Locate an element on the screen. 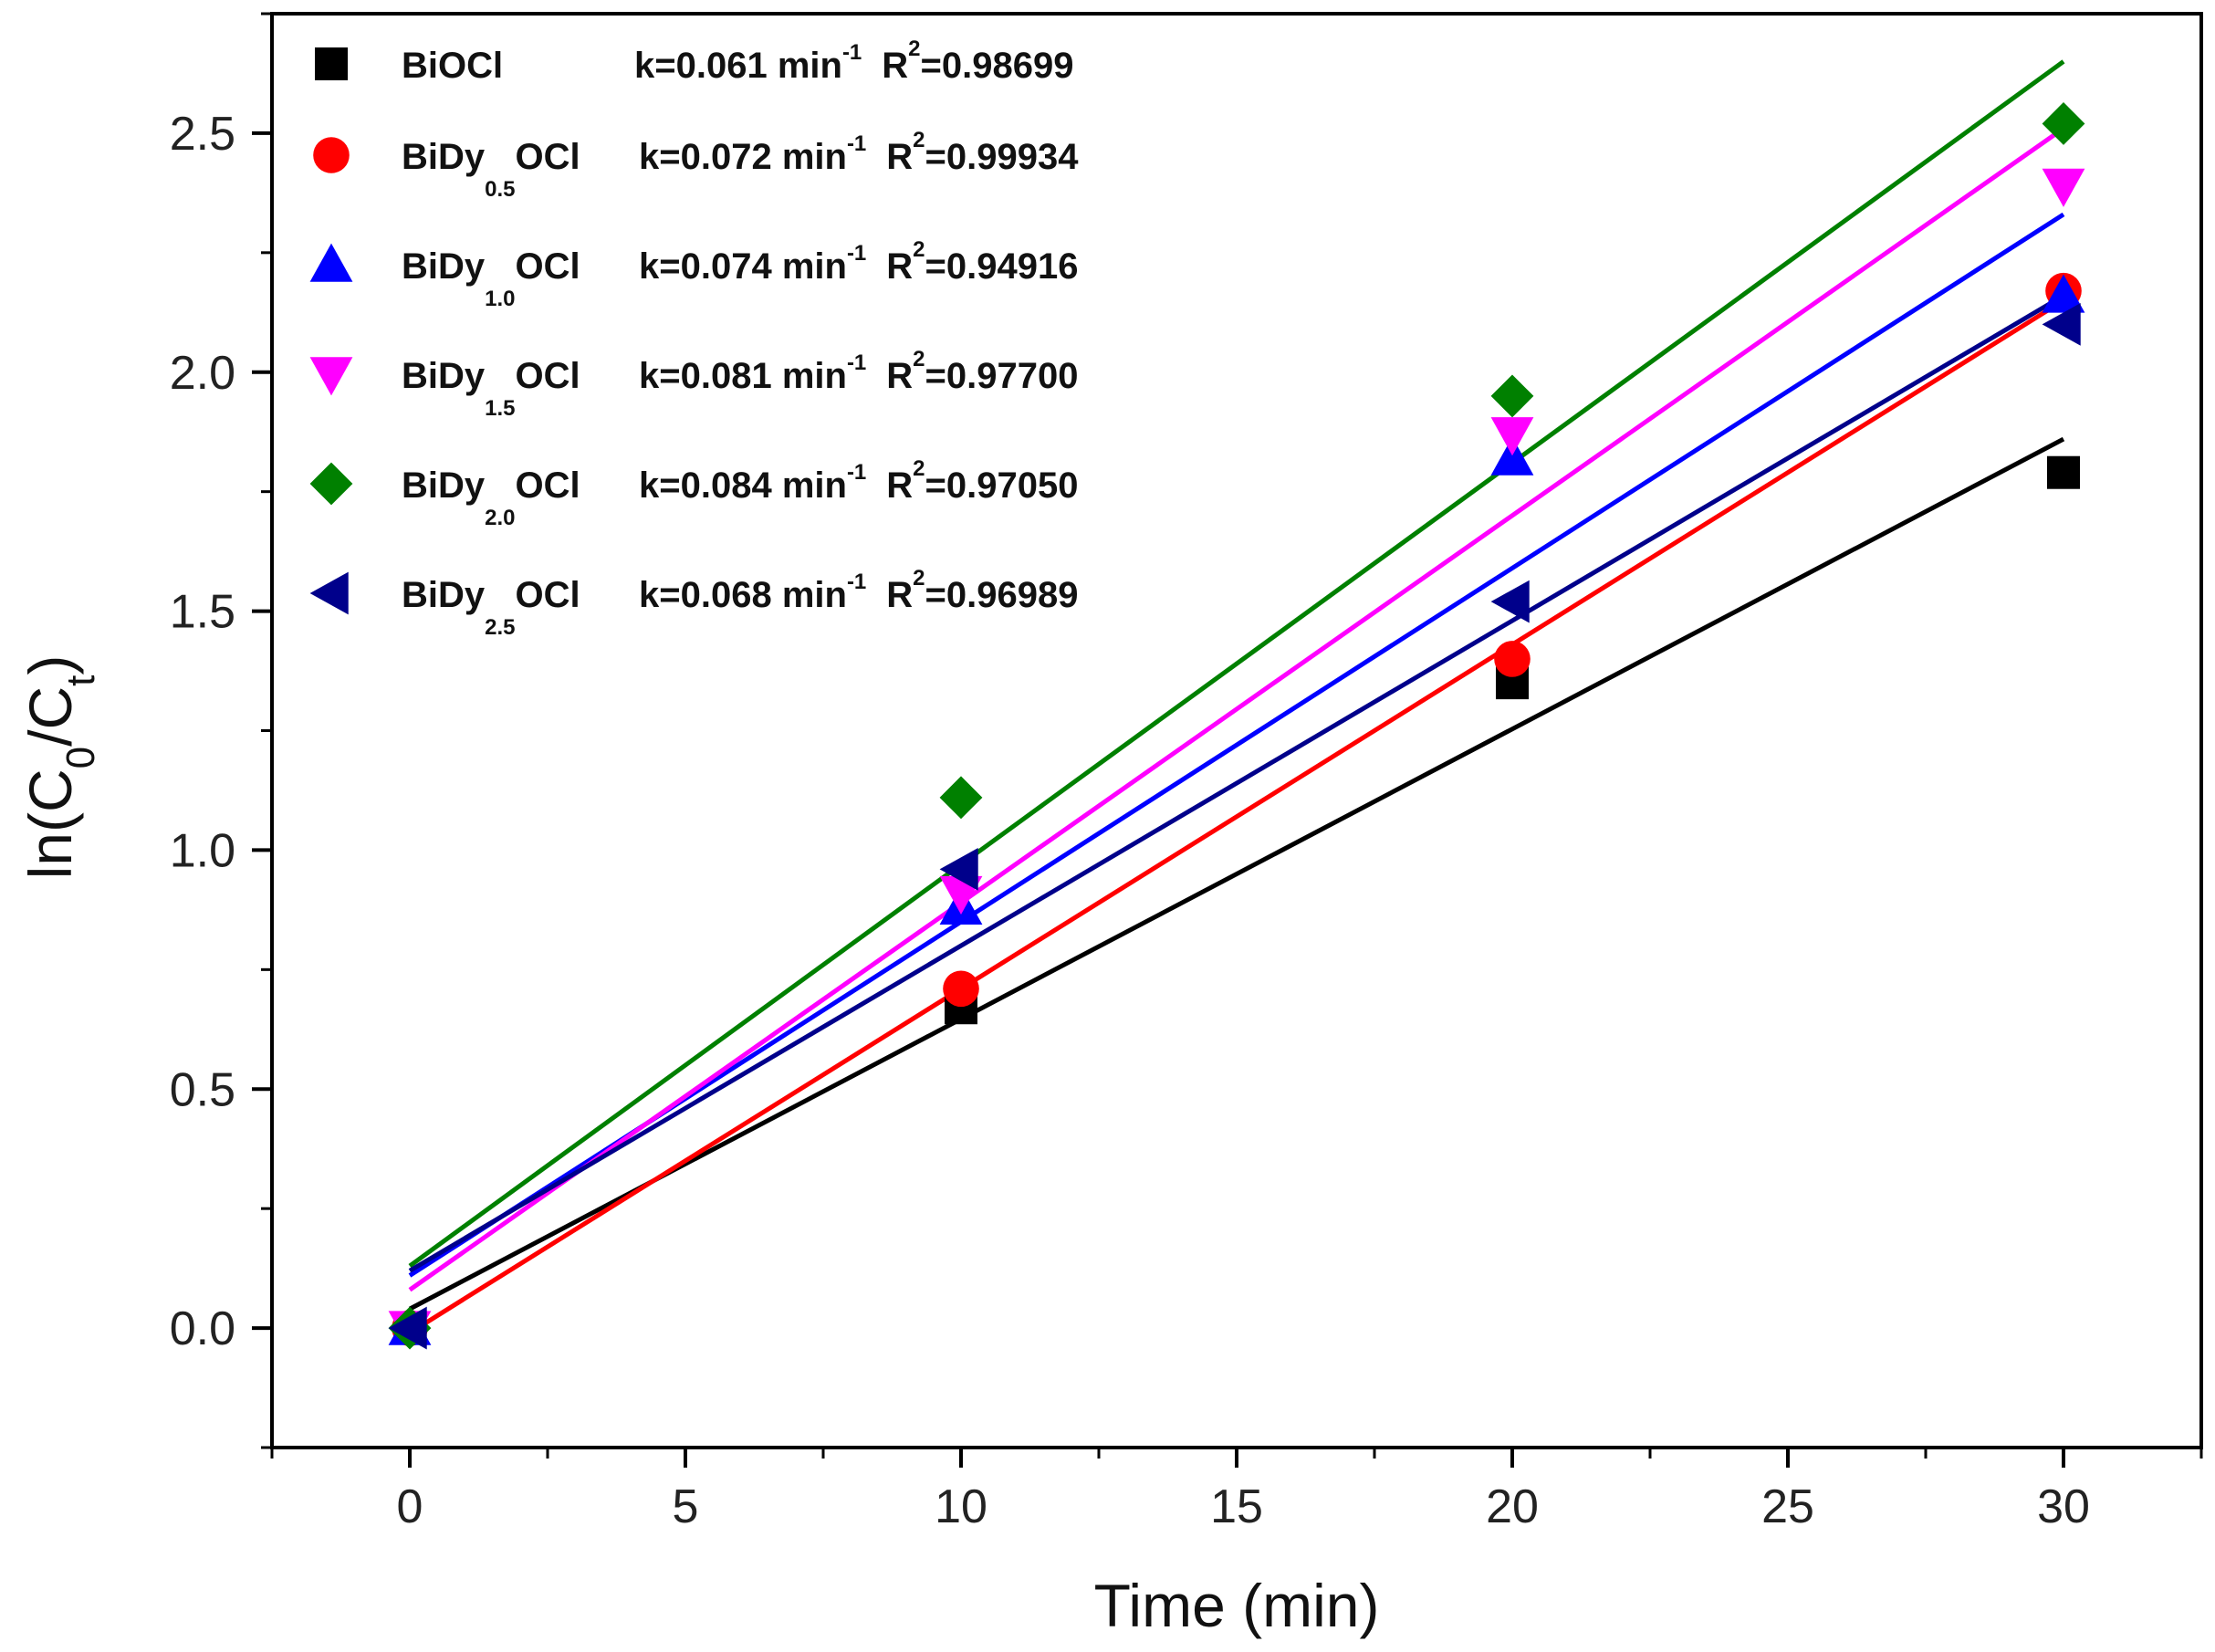 This screenshot has height=1652, width=2215. legend-rate-part: k=0.072 min is located at coordinates (743, 157).